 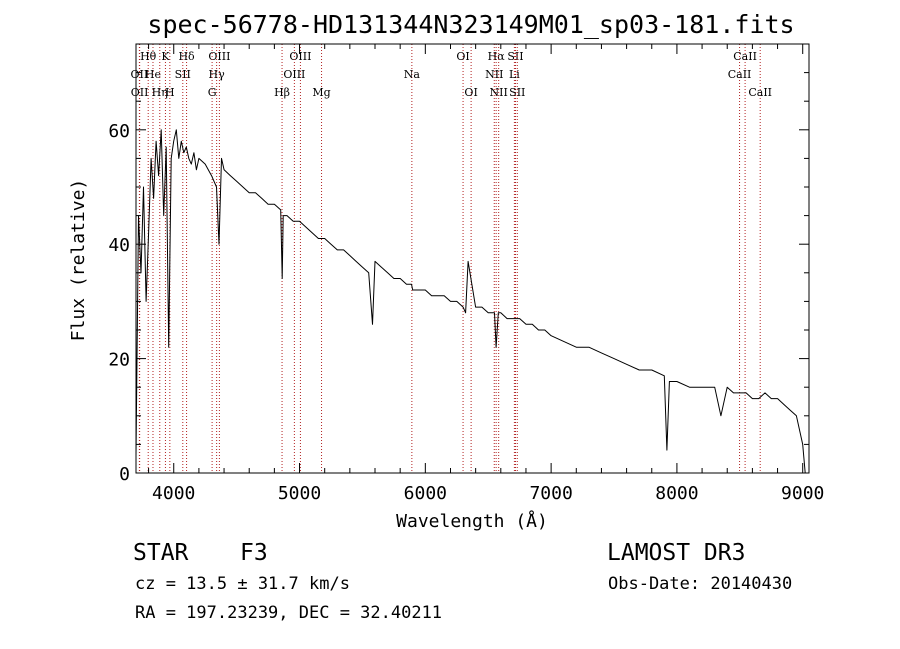 I want to click on object-type: STAR, so click(x=161, y=553).